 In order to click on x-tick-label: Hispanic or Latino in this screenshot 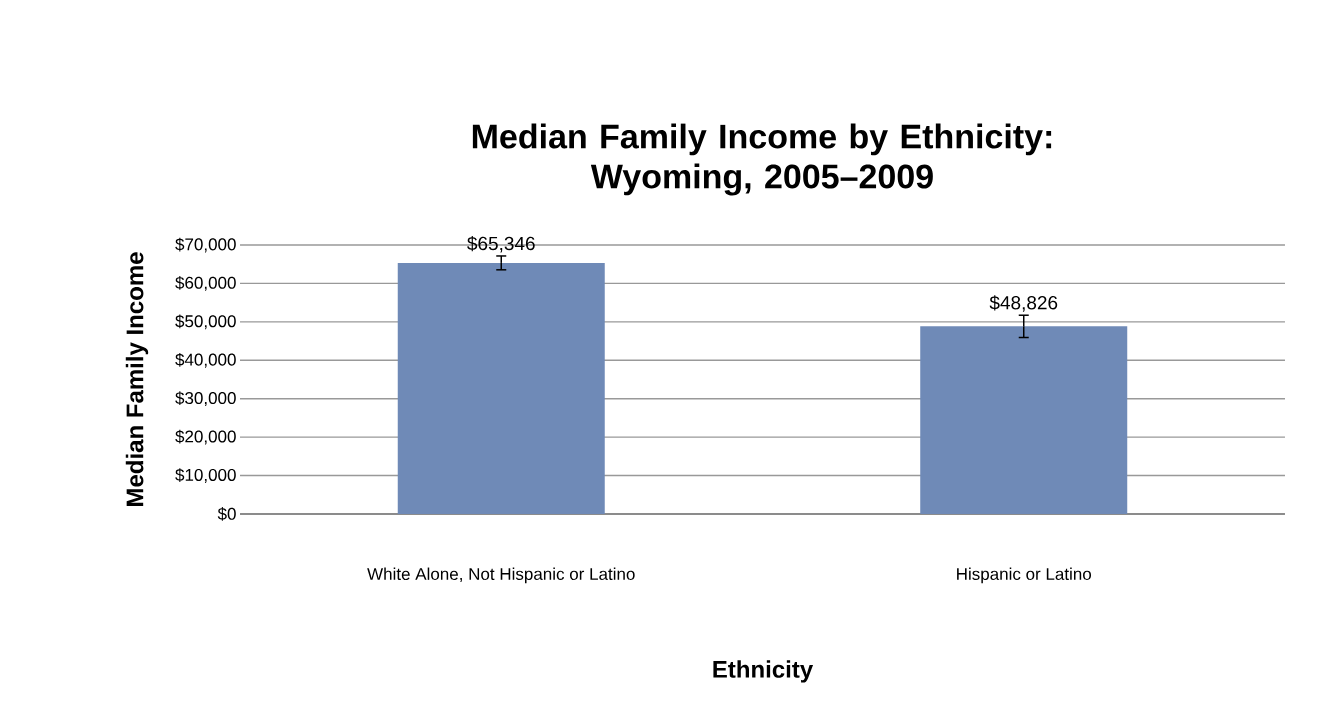, I will do `click(1024, 575)`.